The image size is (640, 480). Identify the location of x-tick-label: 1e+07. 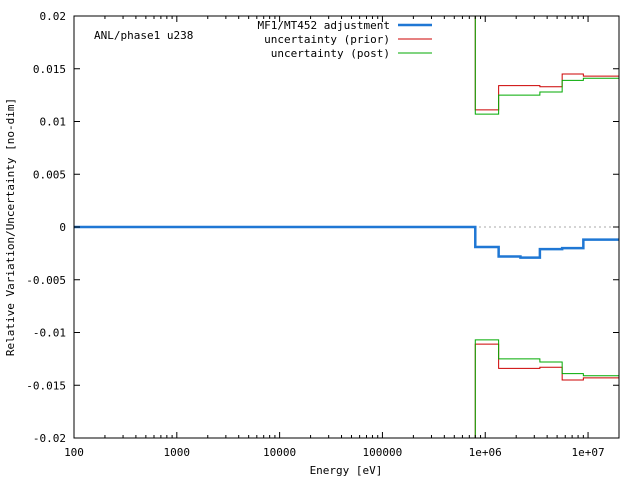
(587, 452).